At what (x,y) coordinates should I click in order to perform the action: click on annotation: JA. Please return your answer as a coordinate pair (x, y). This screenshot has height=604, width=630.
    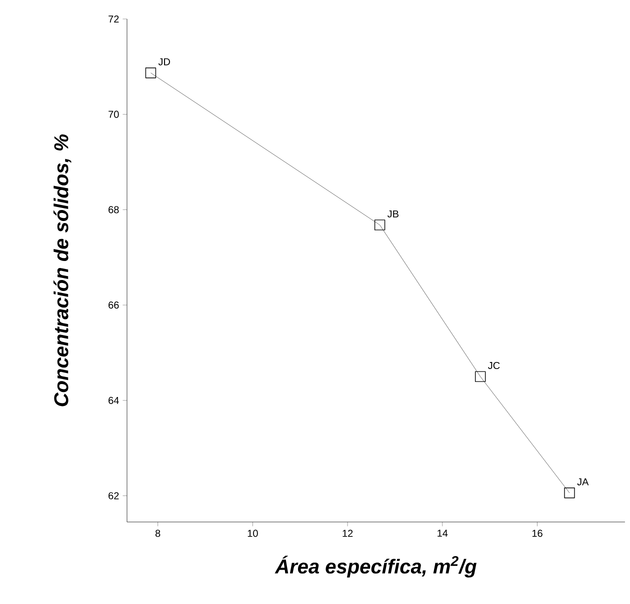
    Looking at the image, I should click on (583, 482).